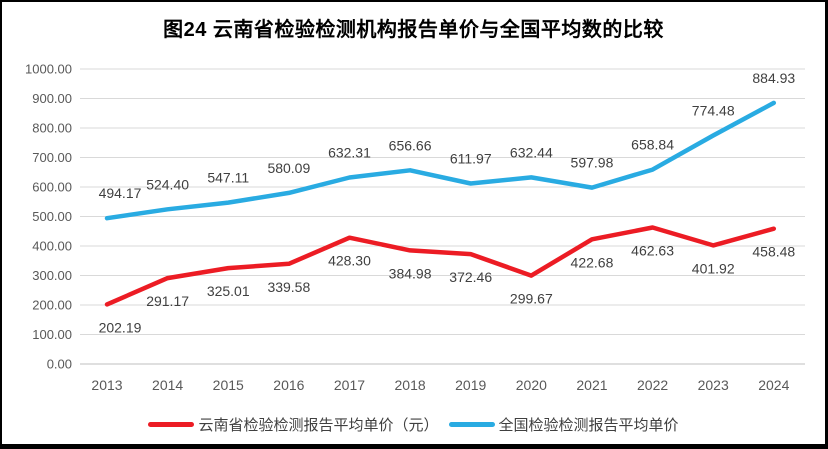 The height and width of the screenshot is (449, 828). I want to click on x-tick-label: 2015, so click(228, 385).